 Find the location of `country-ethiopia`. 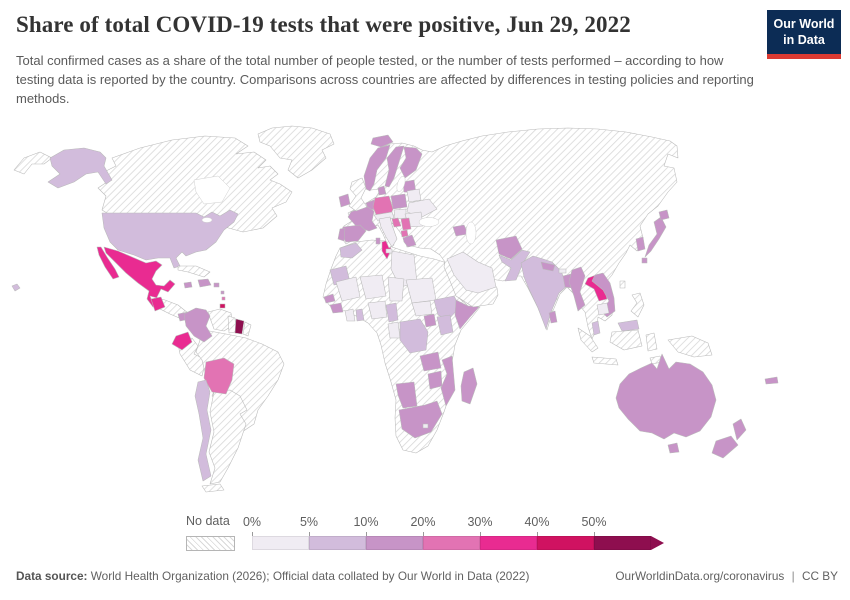

country-ethiopia is located at coordinates (447, 308).